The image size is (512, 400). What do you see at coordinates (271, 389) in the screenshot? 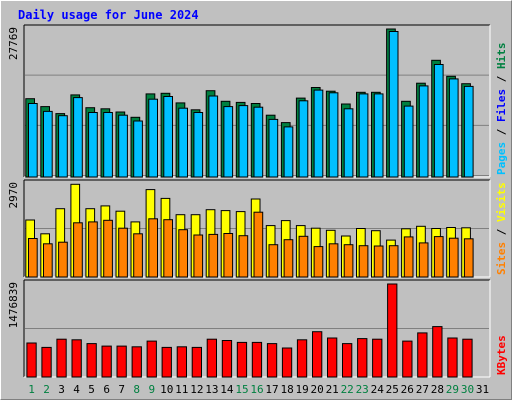
I see `x-tick-label-day-17: 17` at bounding box center [271, 389].